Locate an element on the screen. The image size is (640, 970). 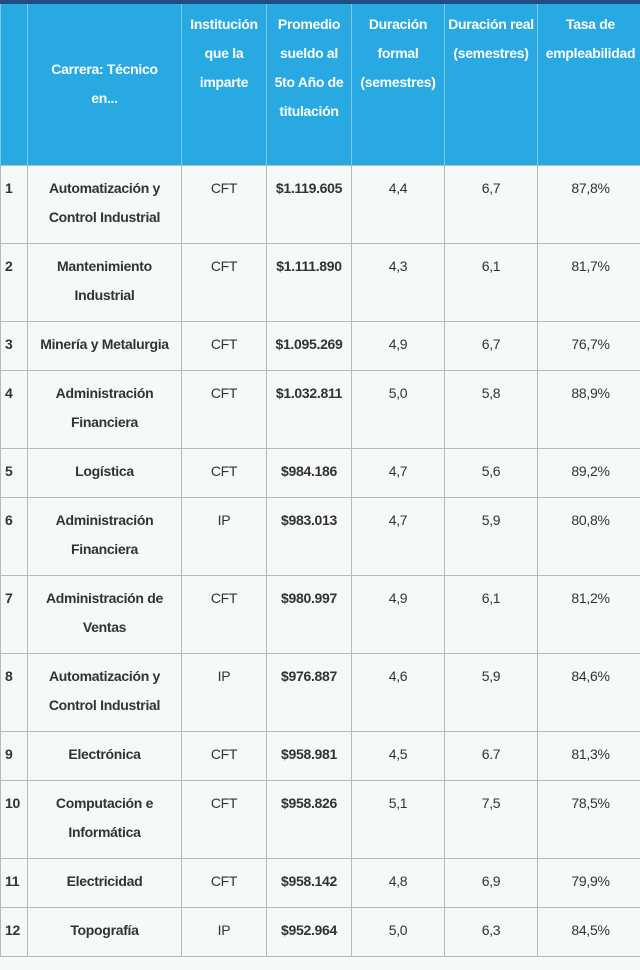
sueldo-cell: $958.142 is located at coordinates (309, 883).